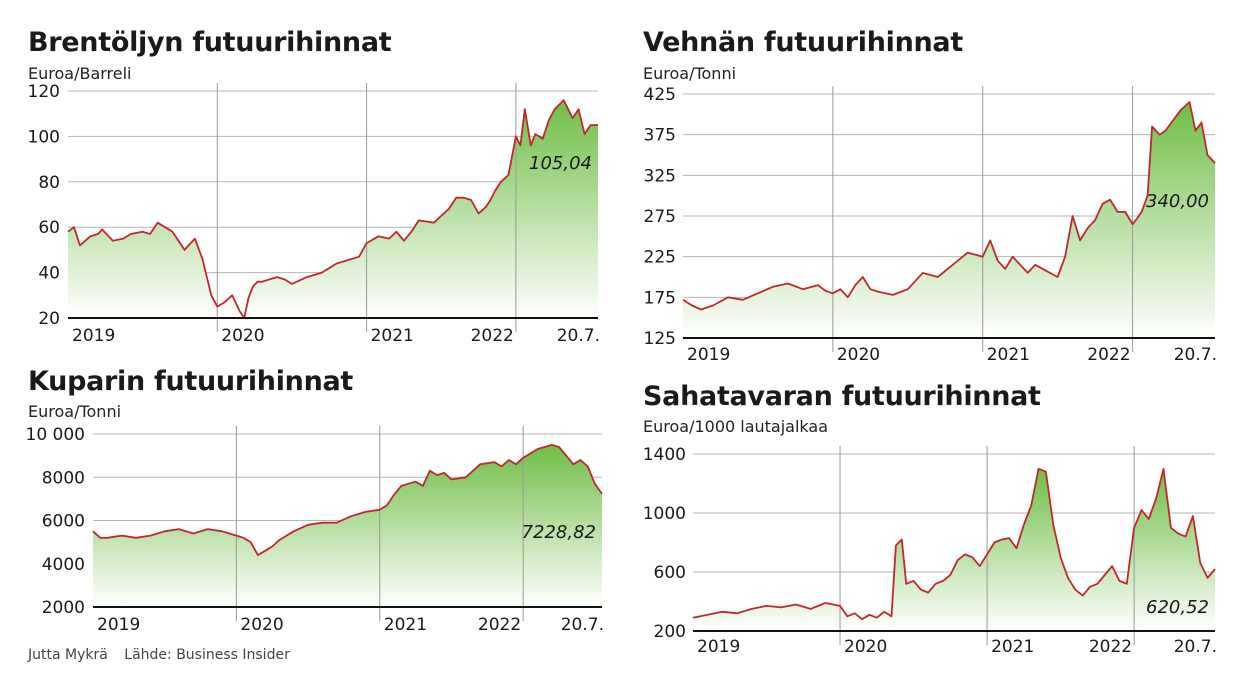 The height and width of the screenshot is (696, 1240). I want to click on y-tick-label: 225, so click(660, 258).